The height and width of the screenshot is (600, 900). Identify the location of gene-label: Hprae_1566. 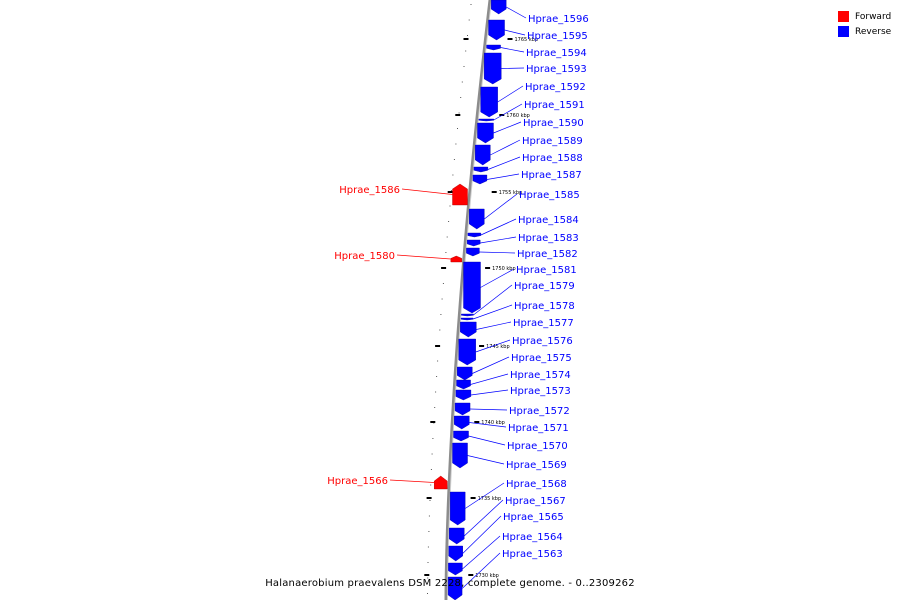
(357, 481).